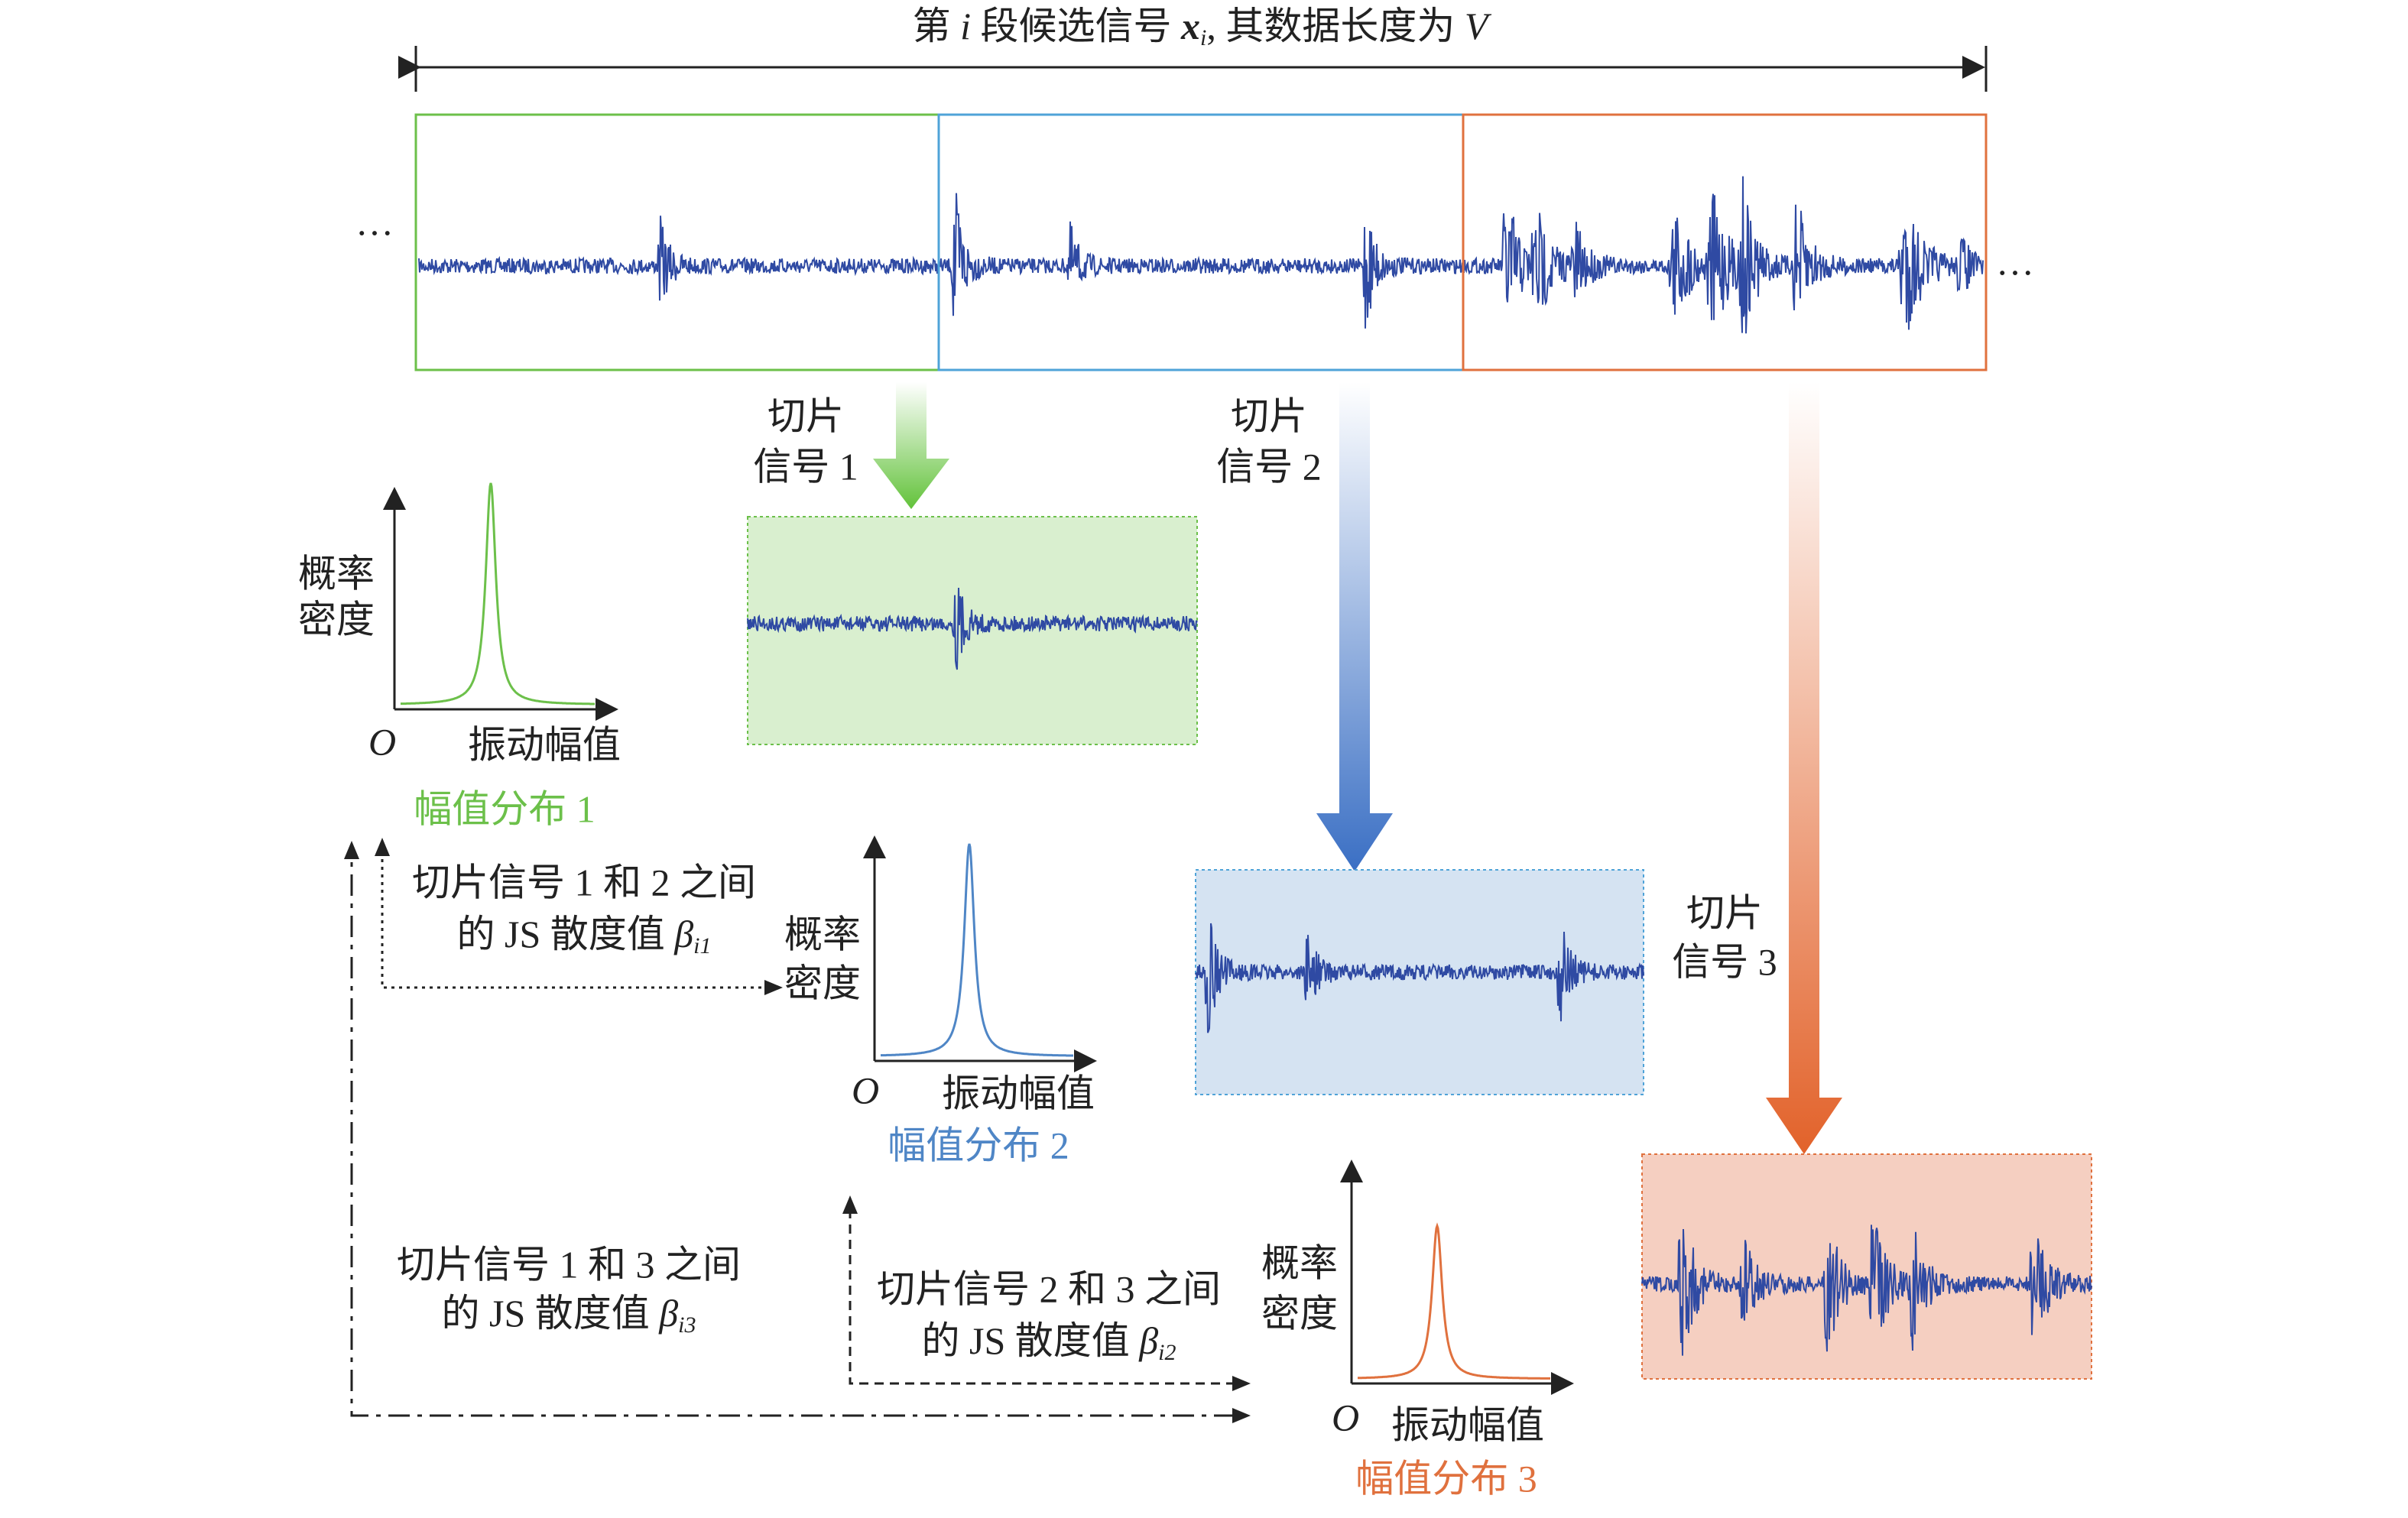 This screenshot has width=2408, height=1518. I want to click on caption: 幅值分布 1, so click(505, 808).